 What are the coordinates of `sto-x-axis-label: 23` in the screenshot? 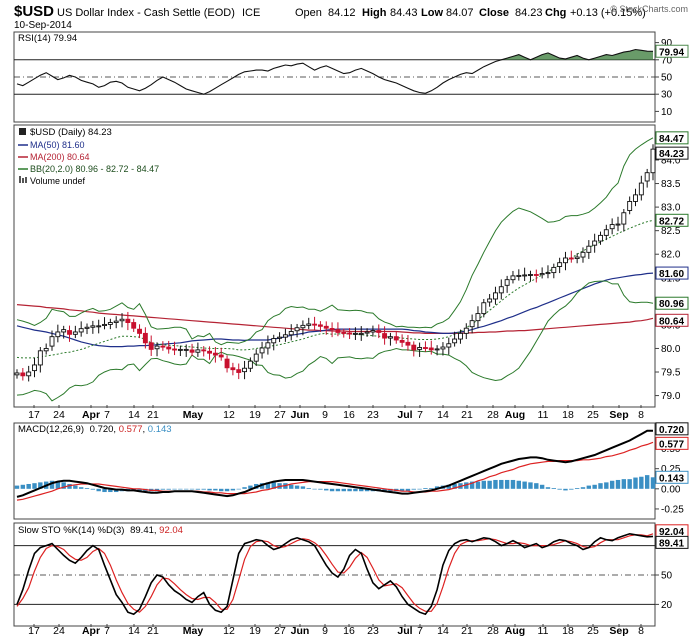 It's located at (373, 631).